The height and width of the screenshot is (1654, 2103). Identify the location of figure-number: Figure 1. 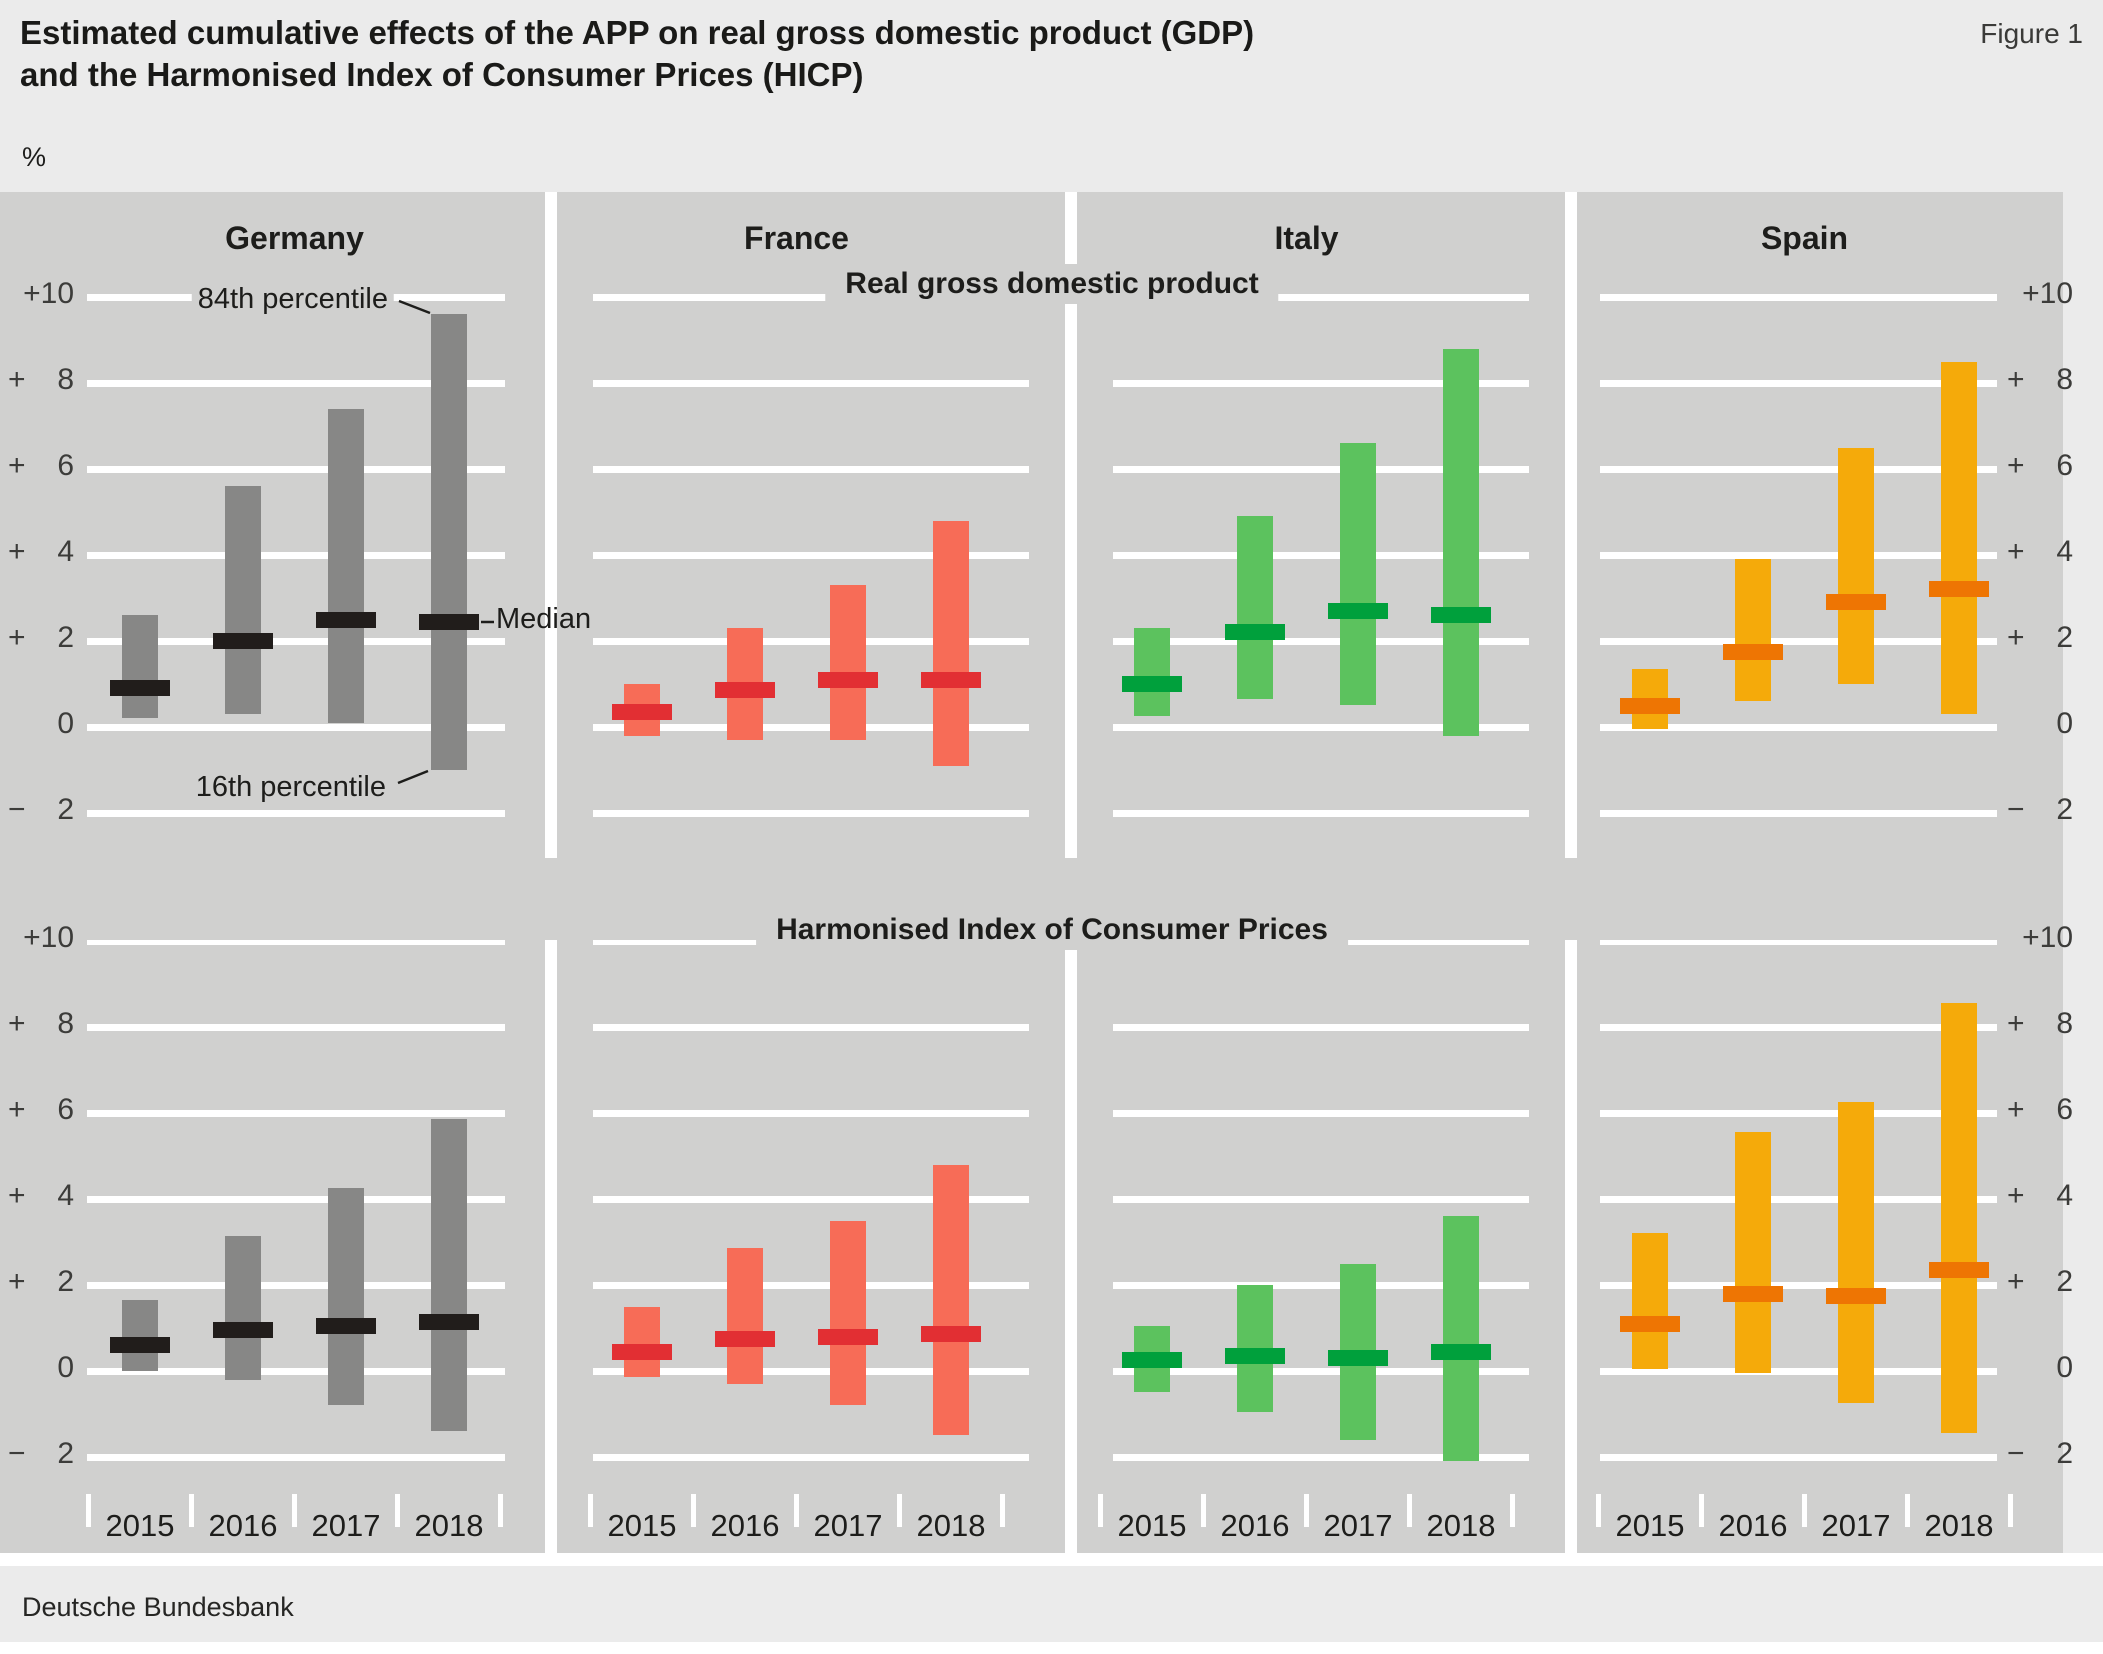
(2031, 33).